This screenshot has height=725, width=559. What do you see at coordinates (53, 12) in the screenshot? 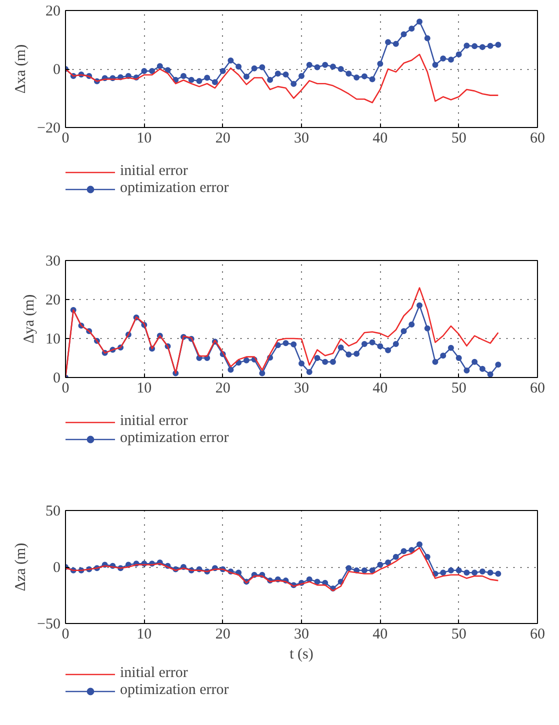
I see `y-tick-label: 20` at bounding box center [53, 12].